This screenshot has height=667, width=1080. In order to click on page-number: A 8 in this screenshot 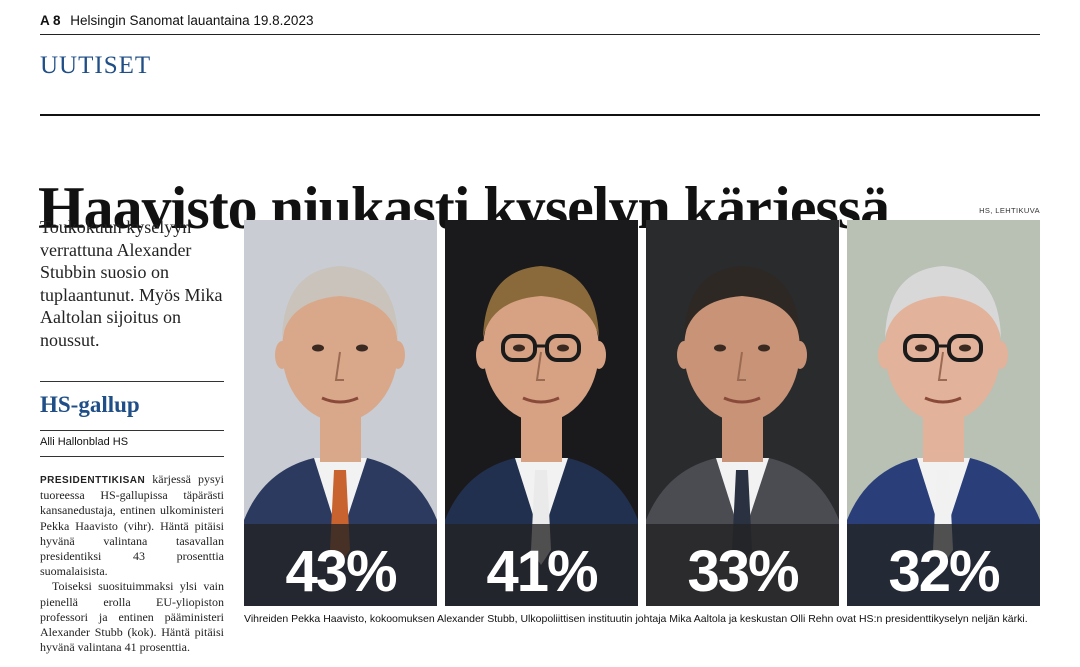, I will do `click(50, 20)`.